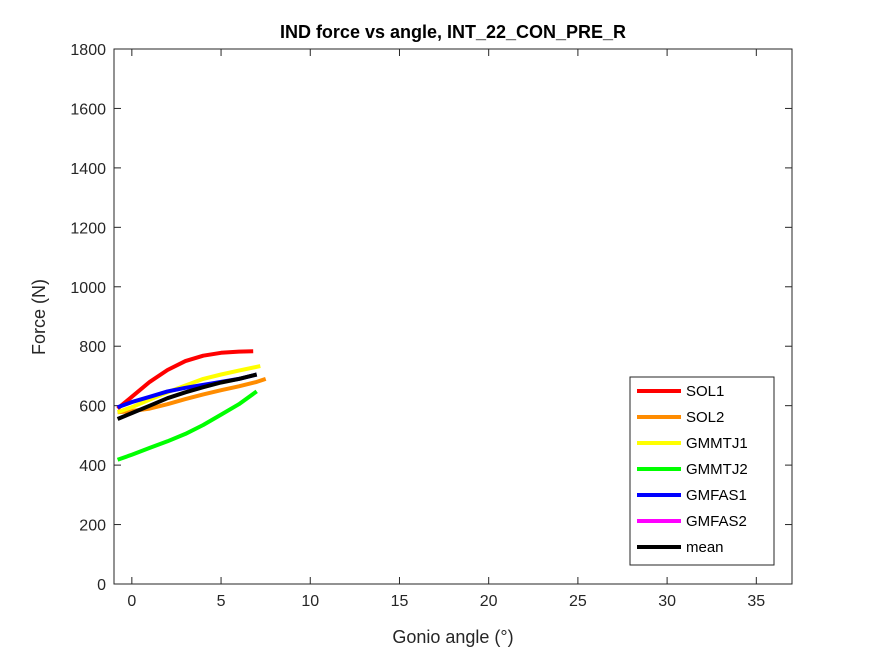 Image resolution: width=875 pixels, height=656 pixels. Describe the element at coordinates (92, 347) in the screenshot. I see `y-tick-label: 800` at that location.